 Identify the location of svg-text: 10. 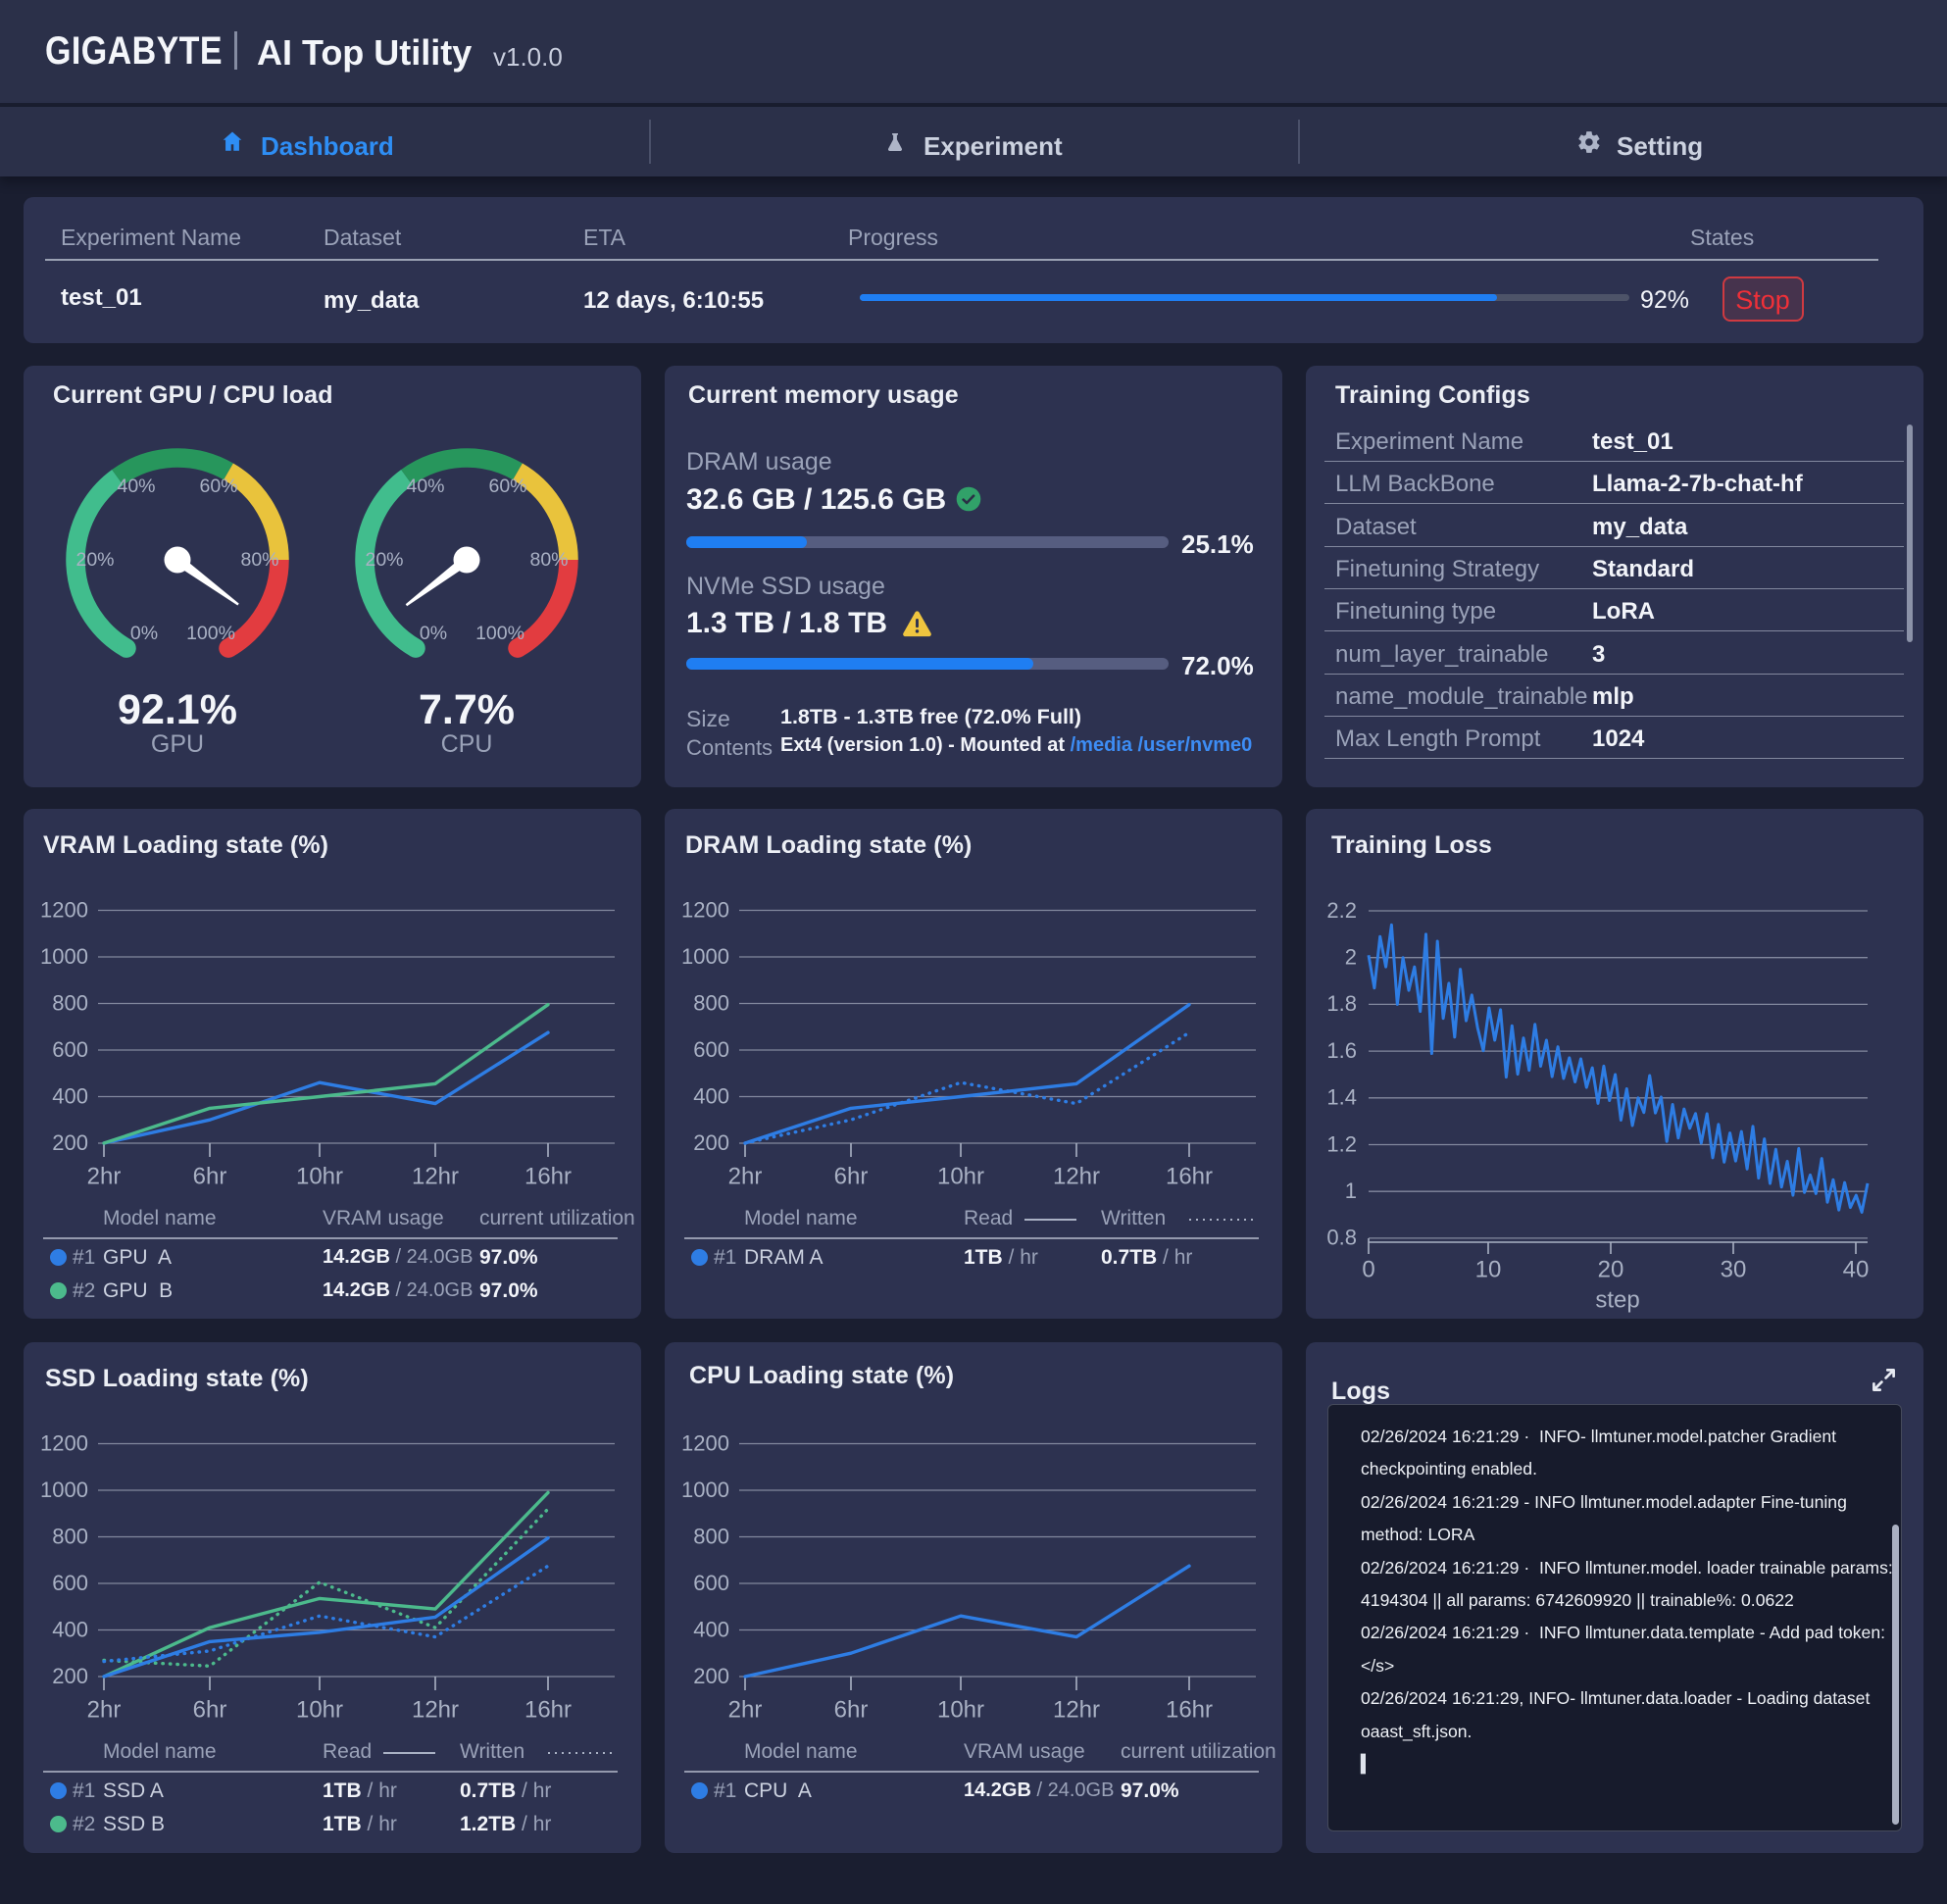
(1488, 1269).